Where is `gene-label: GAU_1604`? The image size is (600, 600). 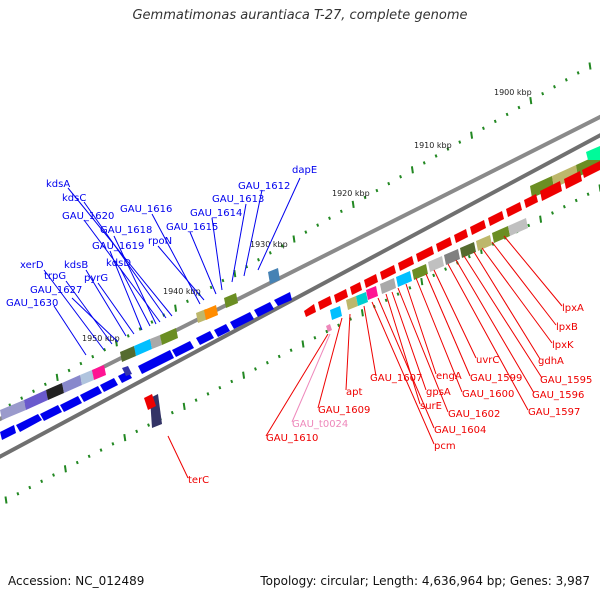
gene-label: GAU_1604 is located at coordinates (460, 430).